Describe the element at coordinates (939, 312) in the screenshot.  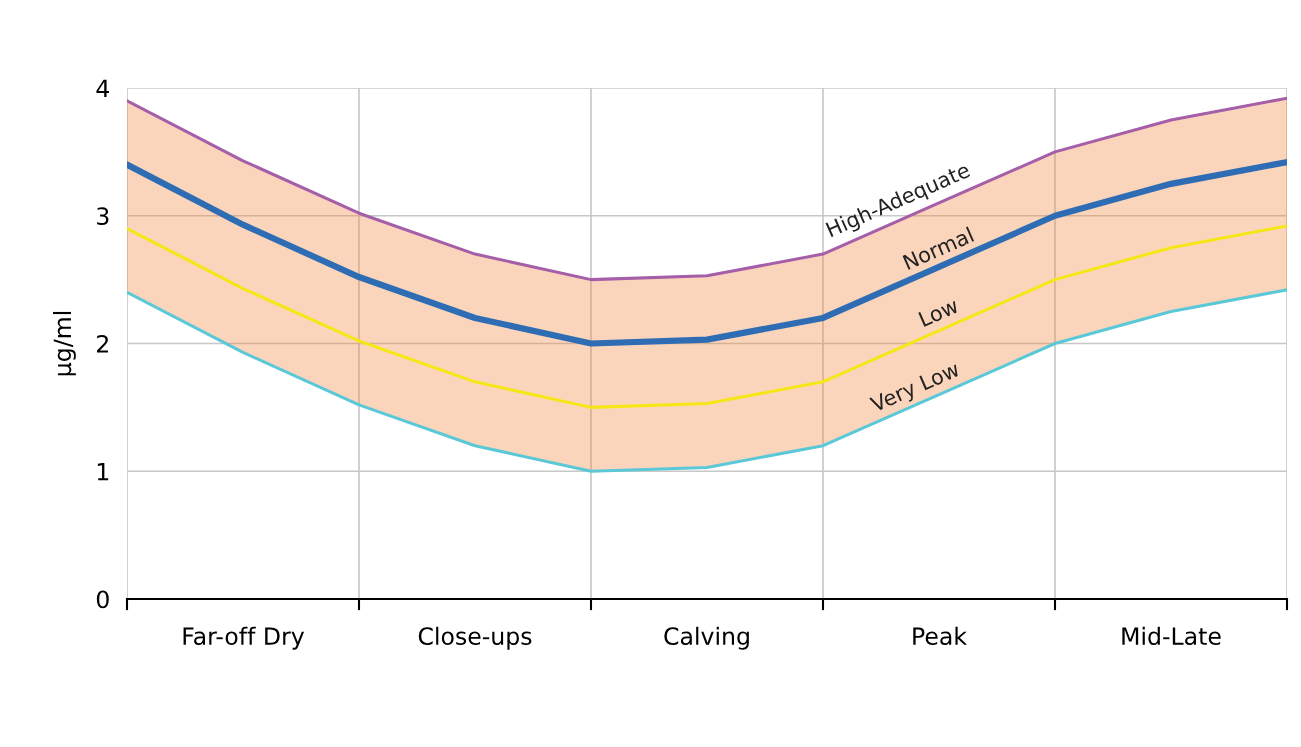
I see `text: Low` at that location.